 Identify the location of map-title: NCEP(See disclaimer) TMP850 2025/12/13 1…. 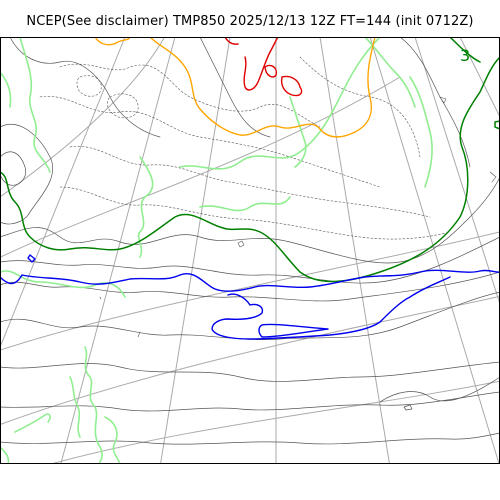
(250, 21).